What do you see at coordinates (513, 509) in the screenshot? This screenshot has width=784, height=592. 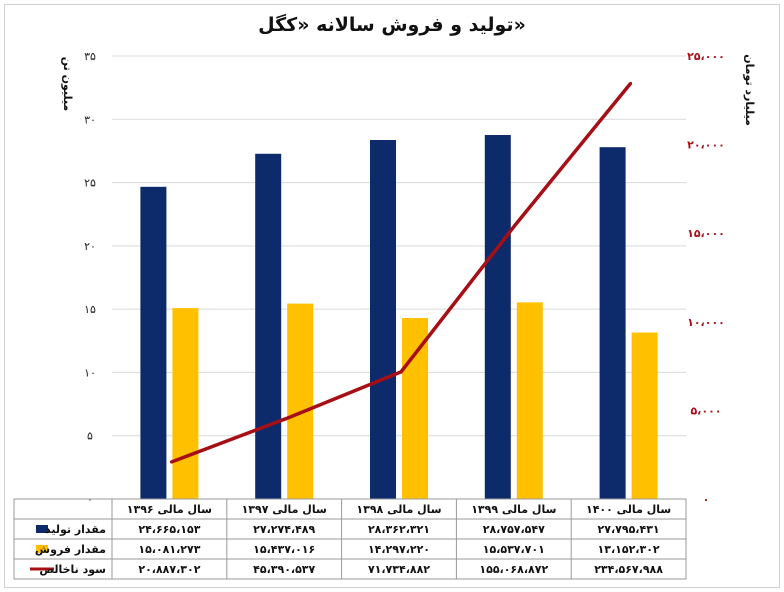 I see `x-axis-category-label: سال مالی ۱۳۹۹` at bounding box center [513, 509].